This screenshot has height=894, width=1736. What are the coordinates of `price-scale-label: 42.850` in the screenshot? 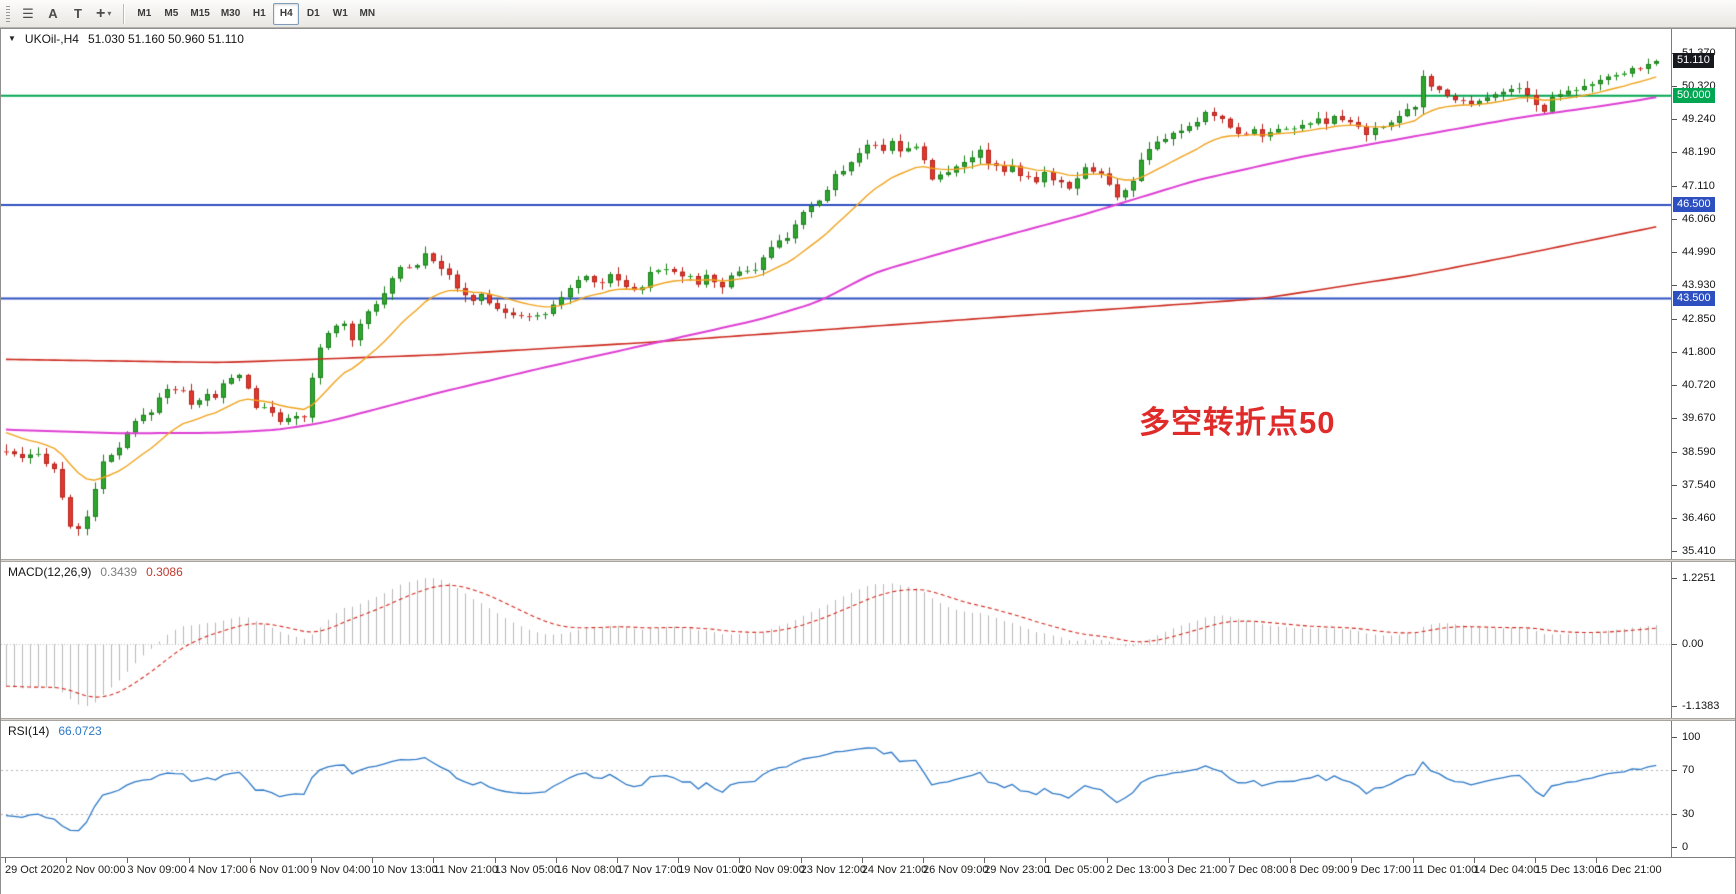 It's located at (1694, 319).